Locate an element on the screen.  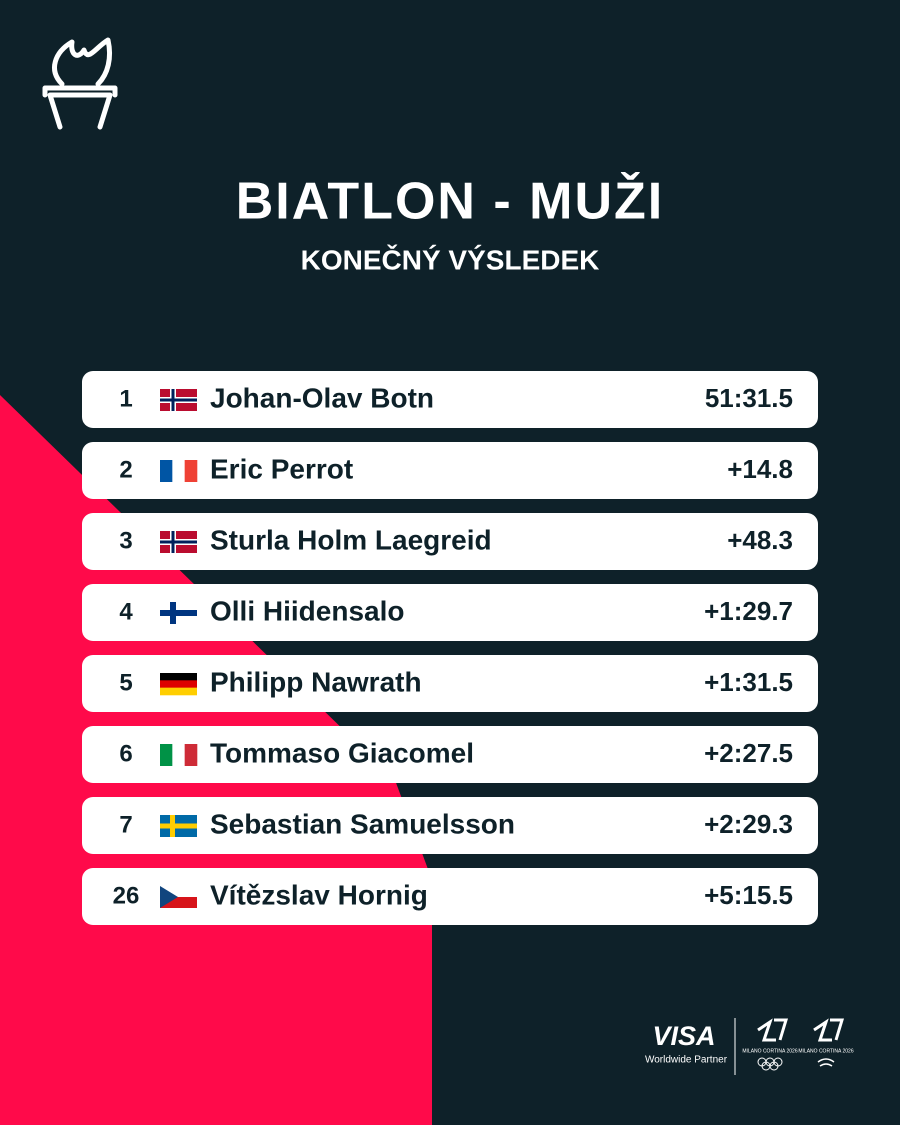
result-row: 3 Sturla Holm Laegreid +48.3 is located at coordinates (450, 541).